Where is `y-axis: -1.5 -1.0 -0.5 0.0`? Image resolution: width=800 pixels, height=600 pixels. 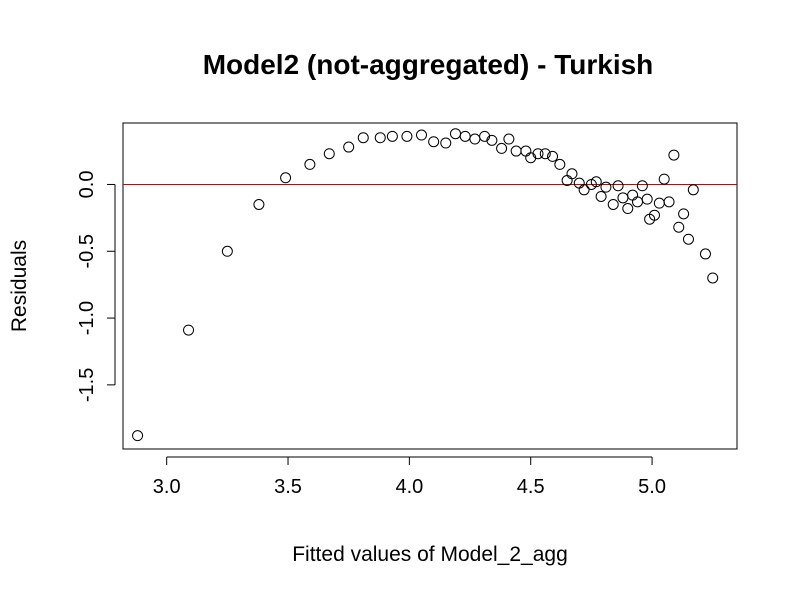
y-axis: -1.5 -1.0 -0.5 0.0 is located at coordinates (96, 286).